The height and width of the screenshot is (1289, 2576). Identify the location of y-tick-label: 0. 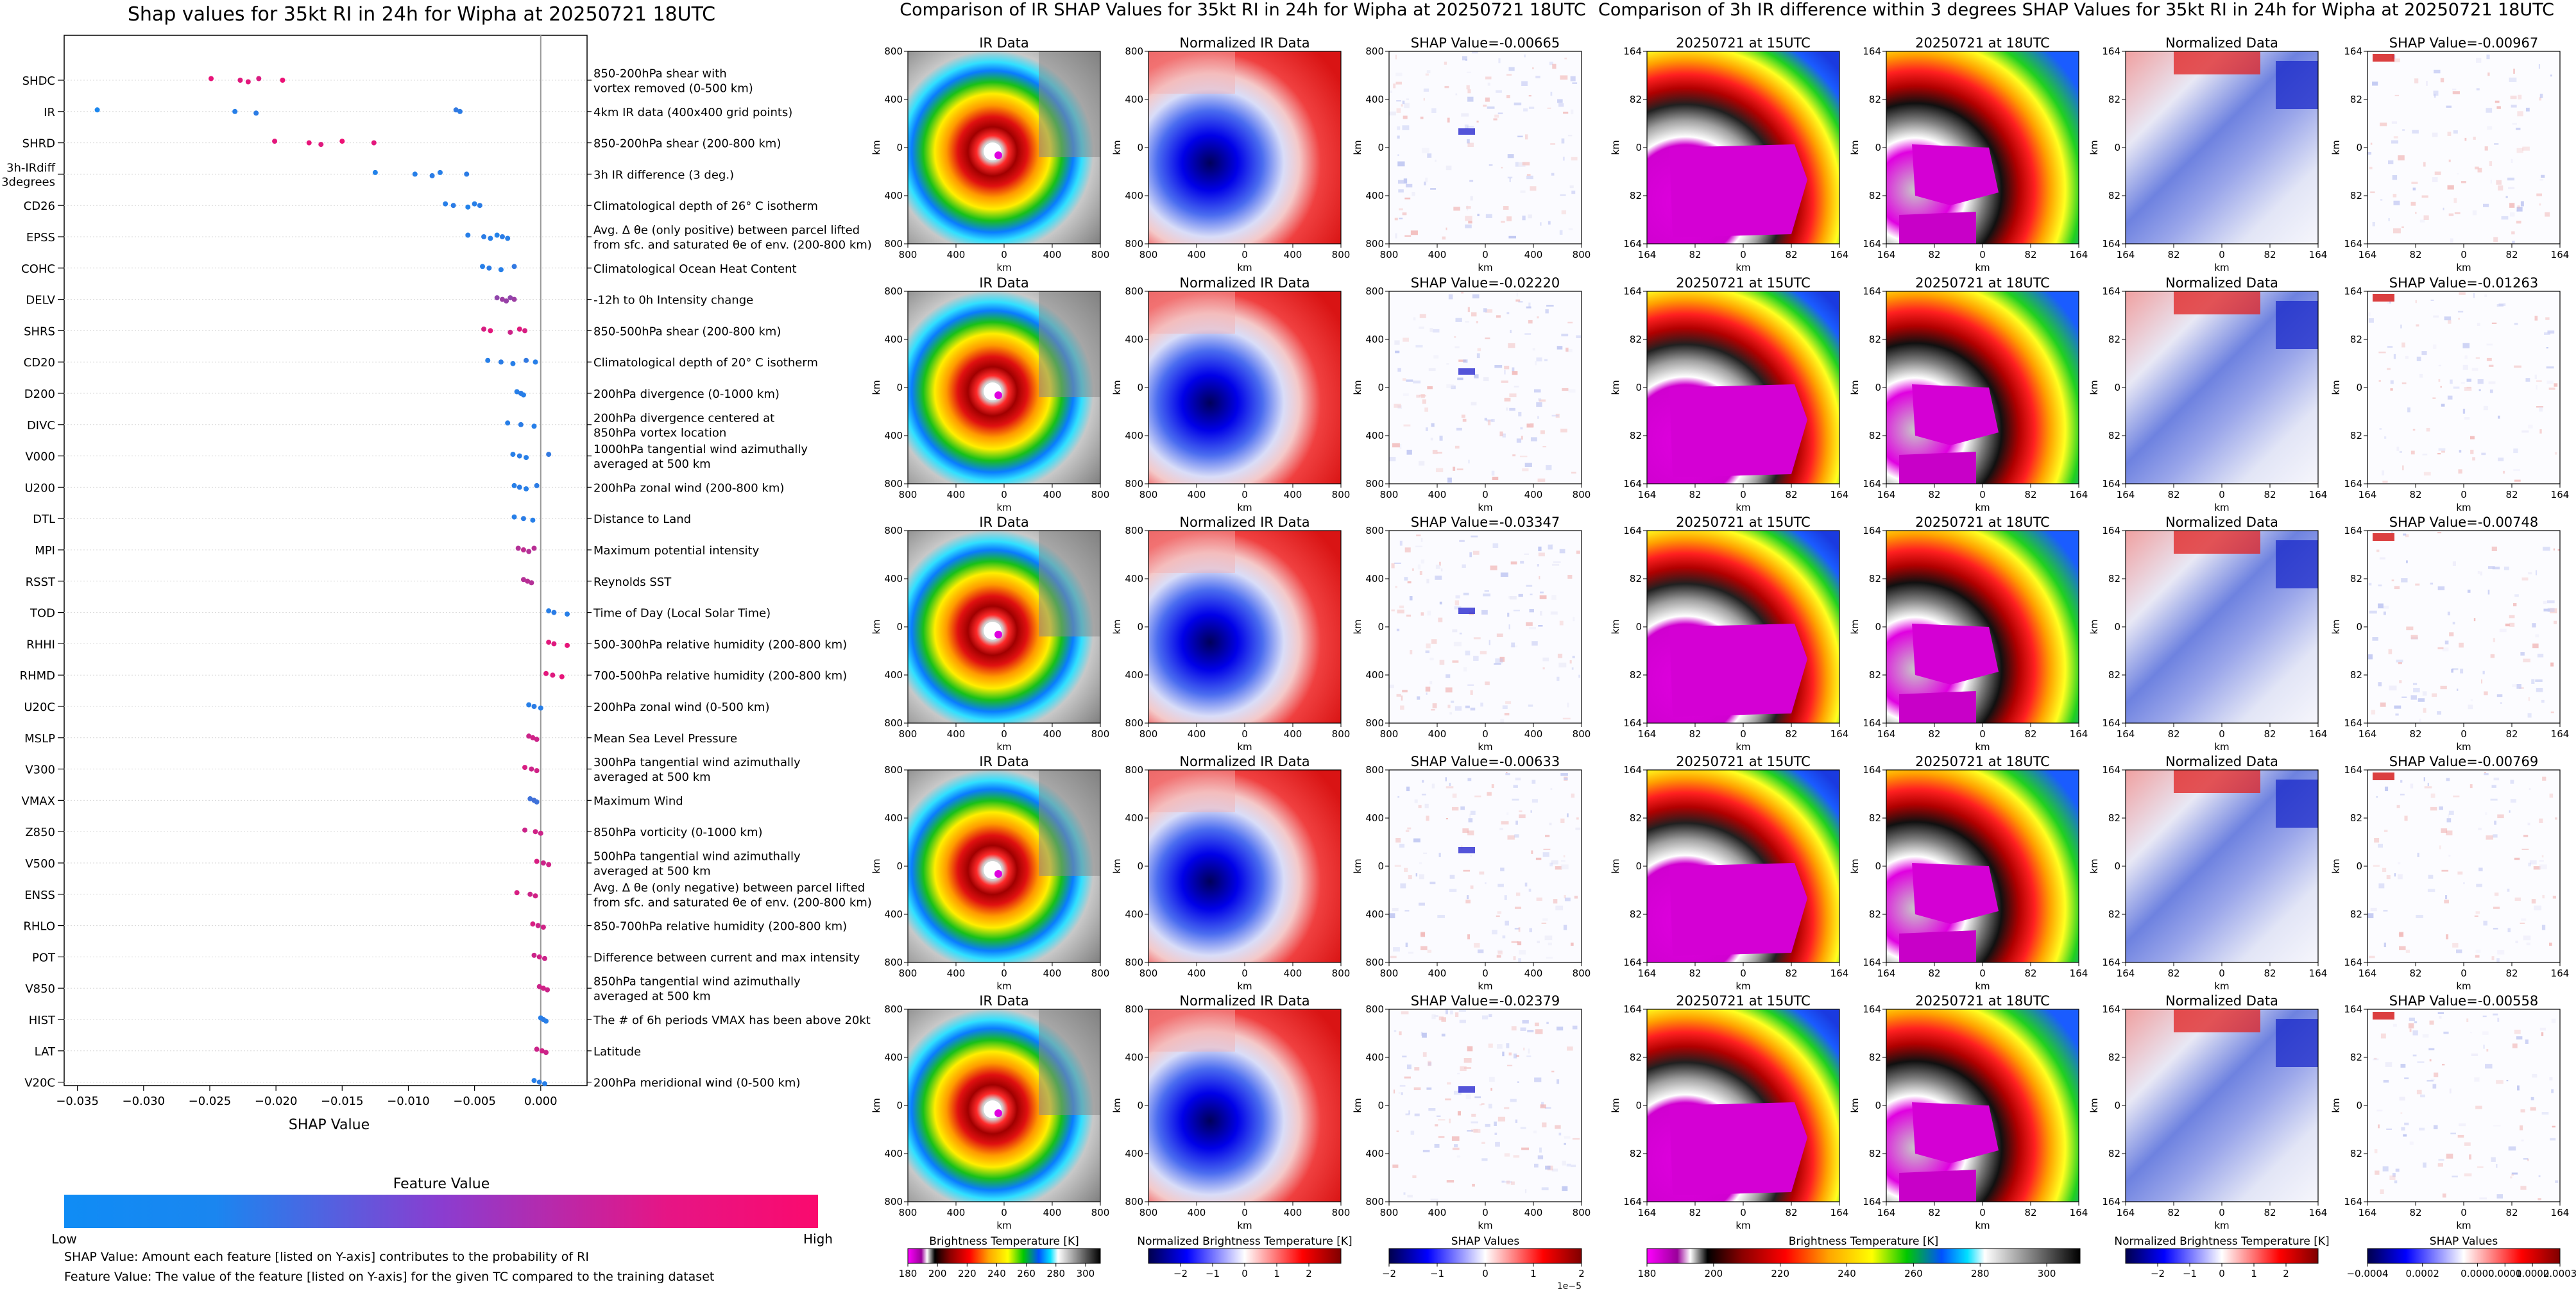
(2359, 627).